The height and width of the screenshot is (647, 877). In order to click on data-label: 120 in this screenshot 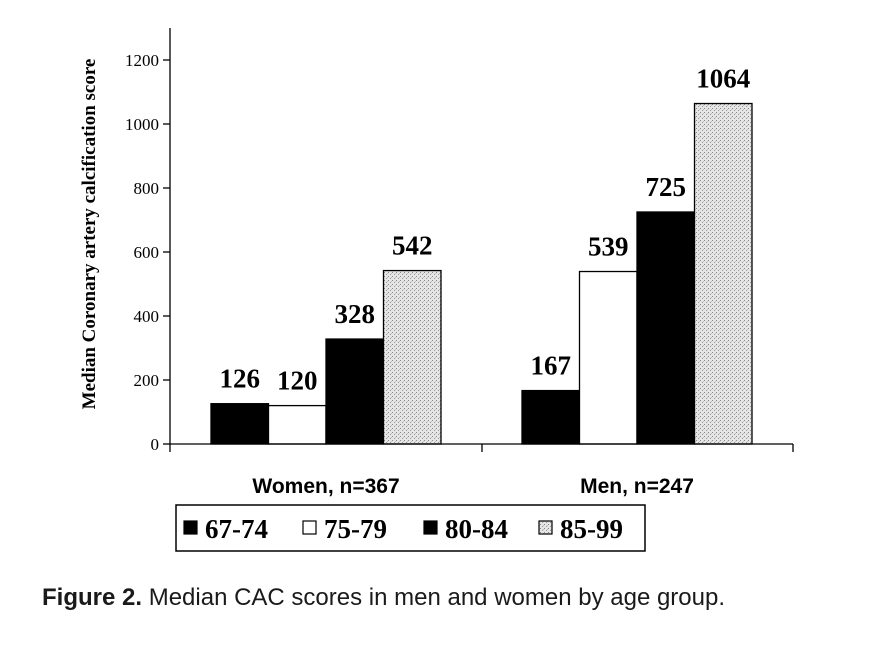, I will do `click(297, 381)`.